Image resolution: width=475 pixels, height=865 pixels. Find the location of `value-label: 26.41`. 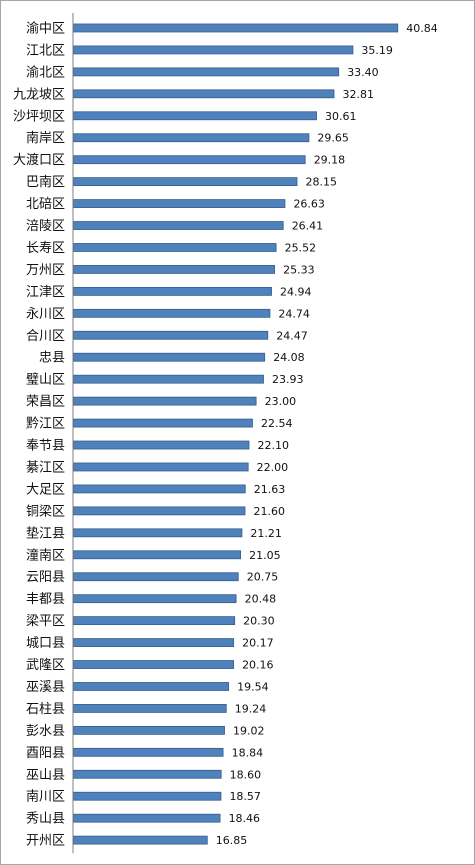

value-label: 26.41 is located at coordinates (308, 226).